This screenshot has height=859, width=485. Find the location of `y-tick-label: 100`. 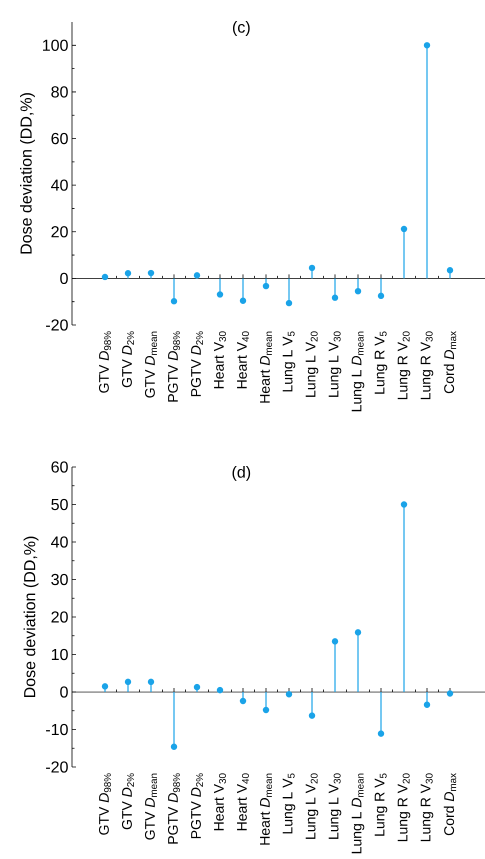

y-tick-label: 100 is located at coordinates (55, 45).